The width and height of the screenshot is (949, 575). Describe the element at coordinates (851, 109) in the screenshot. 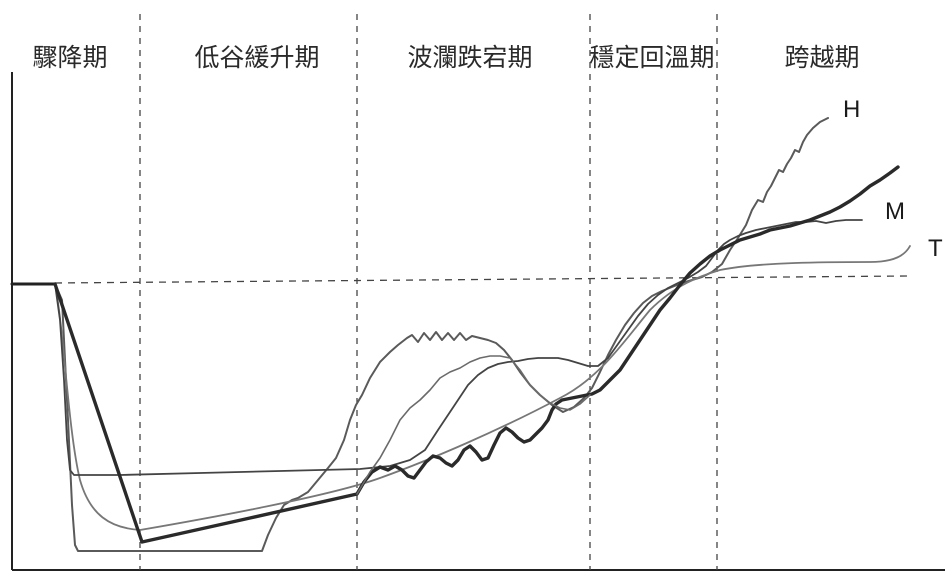

I see `series-label-h: H` at that location.